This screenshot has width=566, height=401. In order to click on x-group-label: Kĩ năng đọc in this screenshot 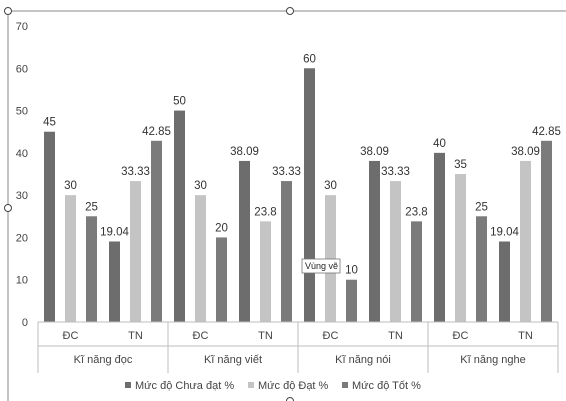, I will do `click(103, 360)`.